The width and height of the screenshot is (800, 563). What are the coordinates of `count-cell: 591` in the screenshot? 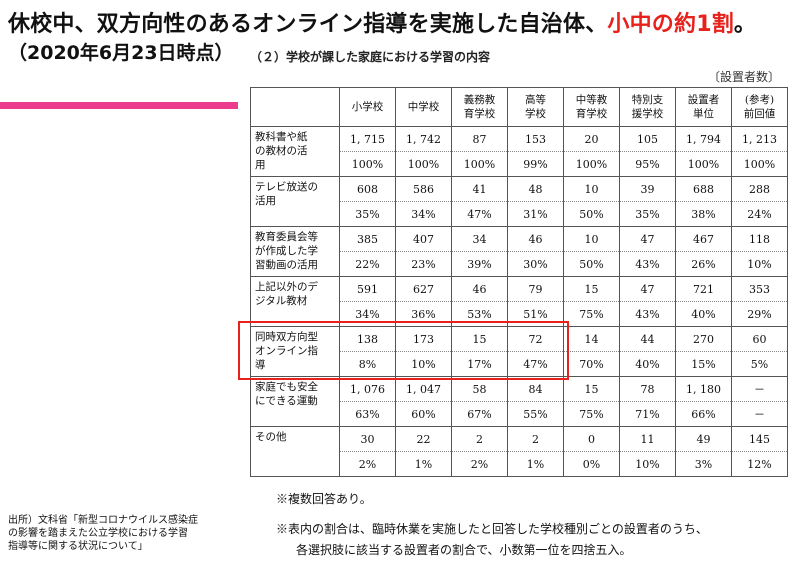 It's located at (367, 289).